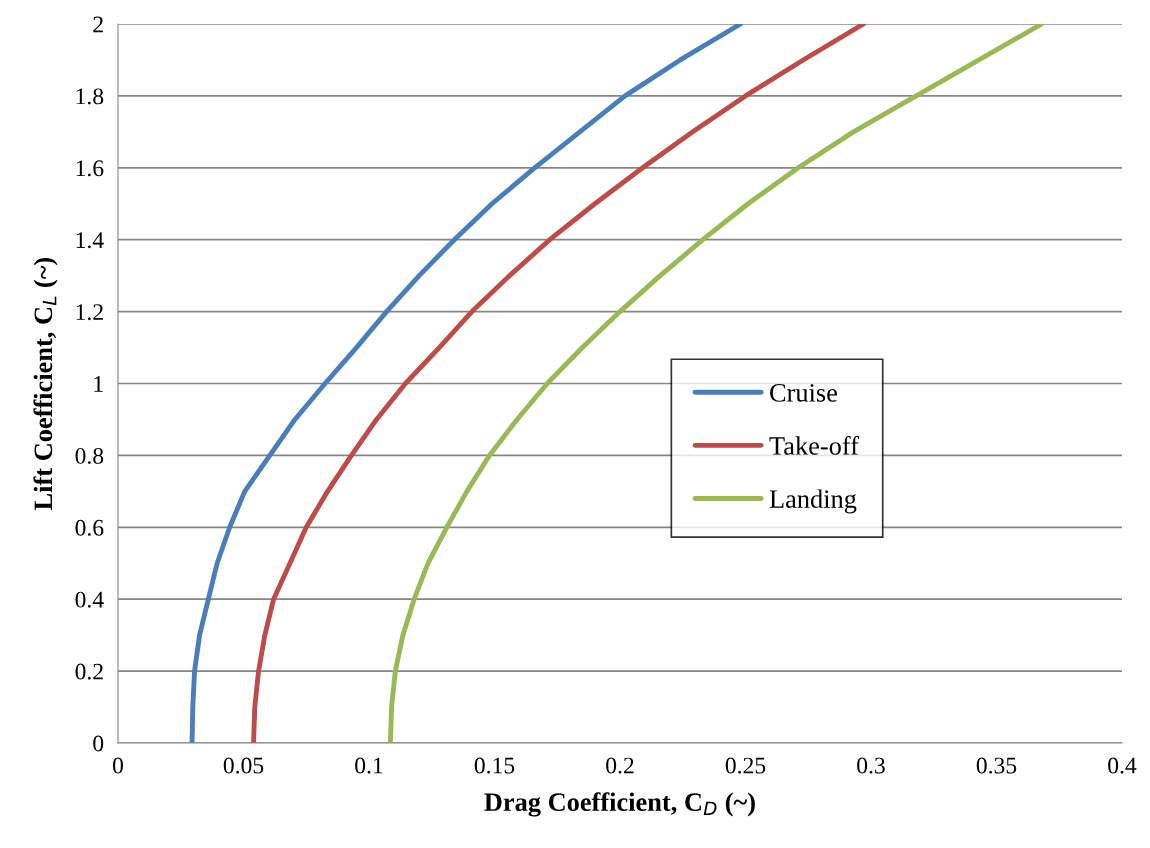  What do you see at coordinates (494, 765) in the screenshot?
I see `x-tick-label: 0.15` at bounding box center [494, 765].